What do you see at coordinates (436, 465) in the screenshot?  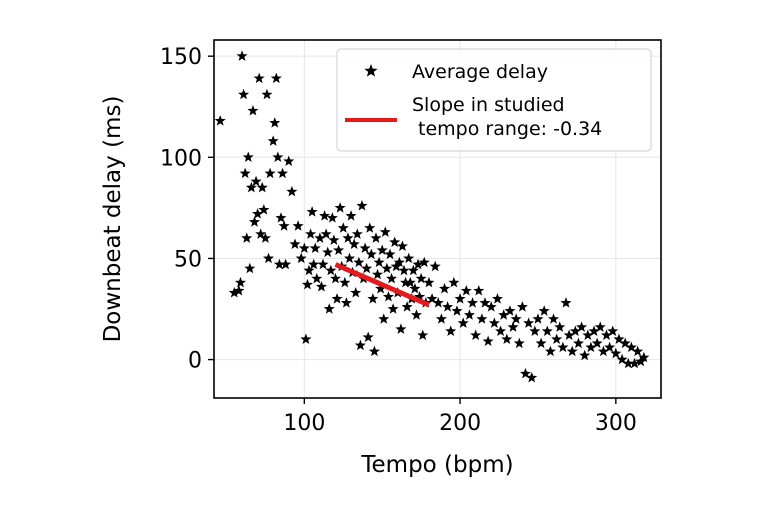 I see `x-axis-label: Tempo (bpm)` at bounding box center [436, 465].